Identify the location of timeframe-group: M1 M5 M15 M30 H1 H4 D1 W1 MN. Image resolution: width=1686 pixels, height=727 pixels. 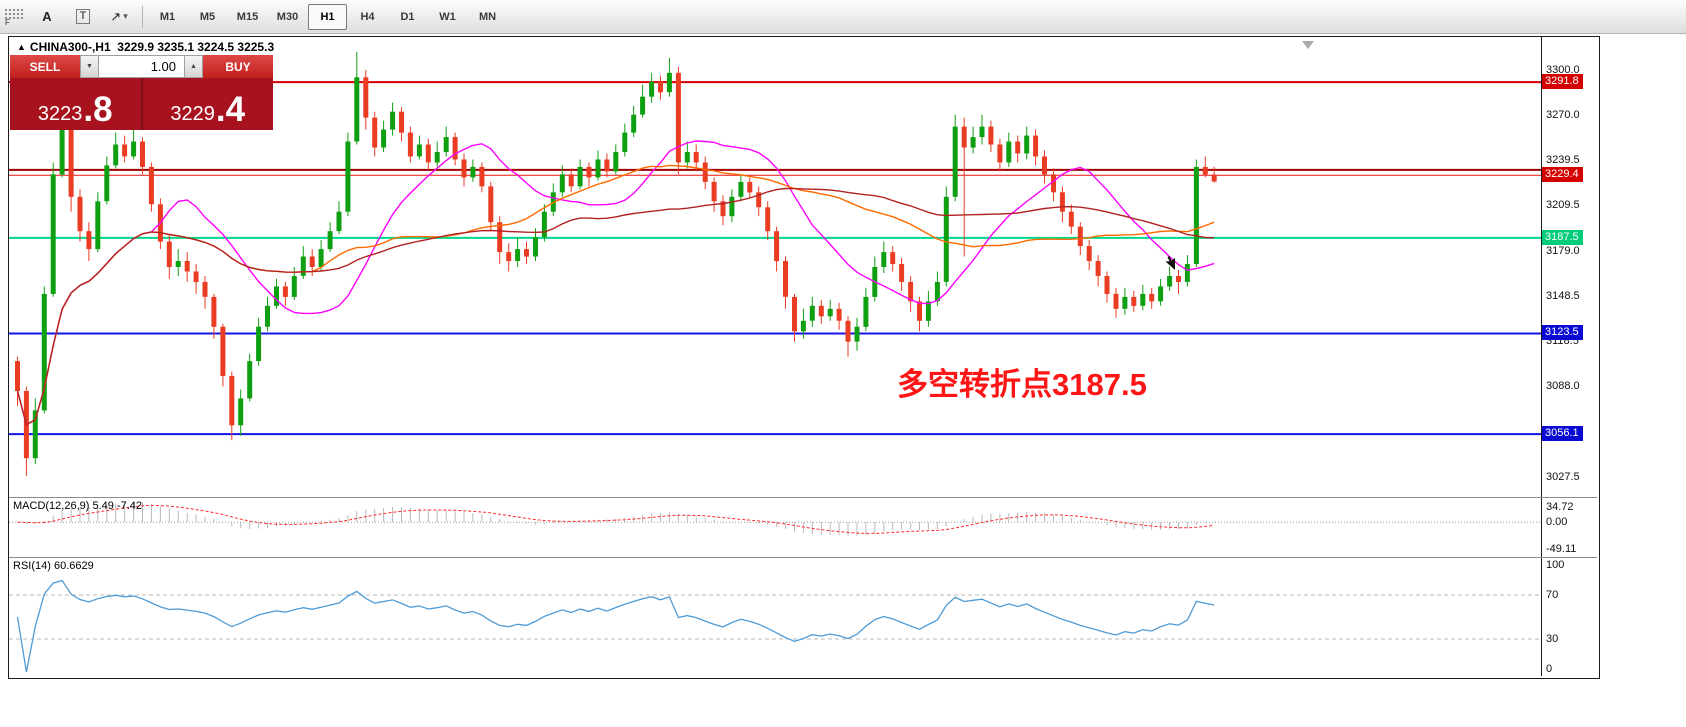
(327, 16).